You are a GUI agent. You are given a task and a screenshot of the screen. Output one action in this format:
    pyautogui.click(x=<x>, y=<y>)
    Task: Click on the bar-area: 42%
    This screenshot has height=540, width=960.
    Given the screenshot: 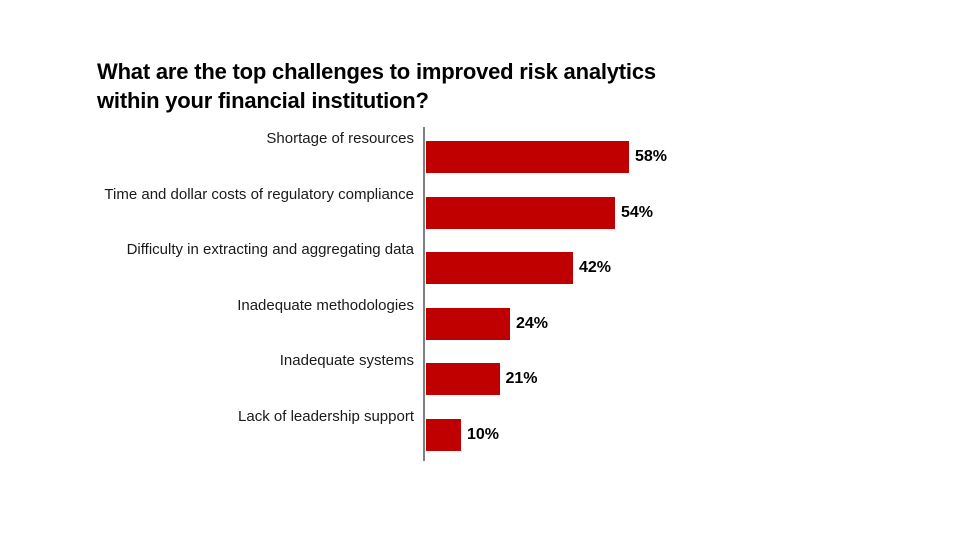 What is the action you would take?
    pyautogui.click(x=692, y=266)
    